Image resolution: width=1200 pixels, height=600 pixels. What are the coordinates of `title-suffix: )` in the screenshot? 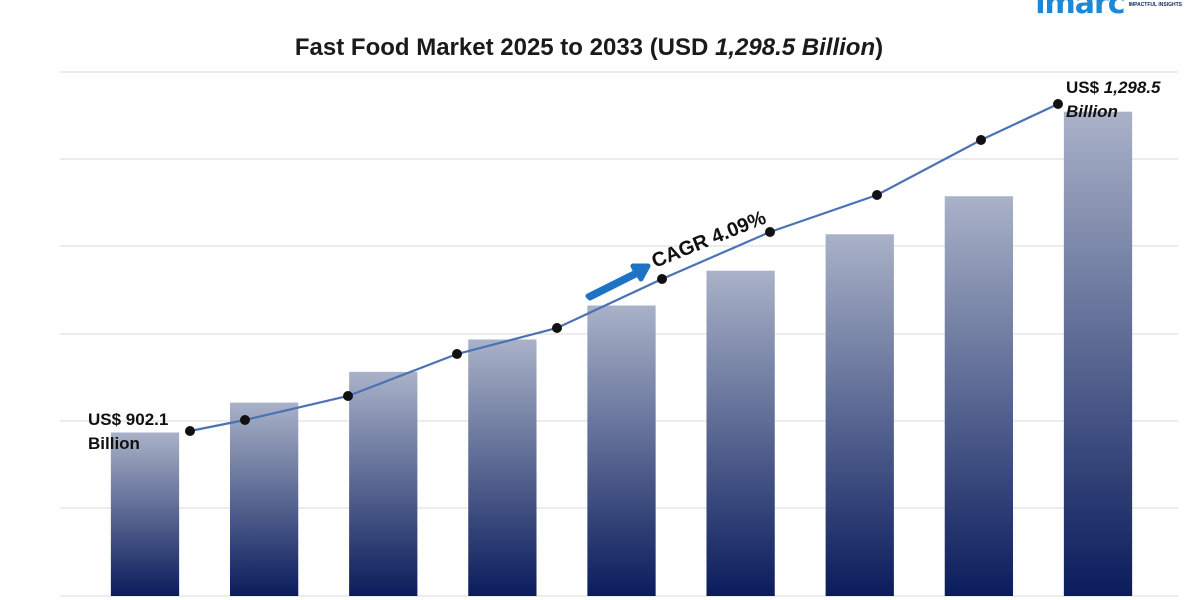 It's located at (879, 47).